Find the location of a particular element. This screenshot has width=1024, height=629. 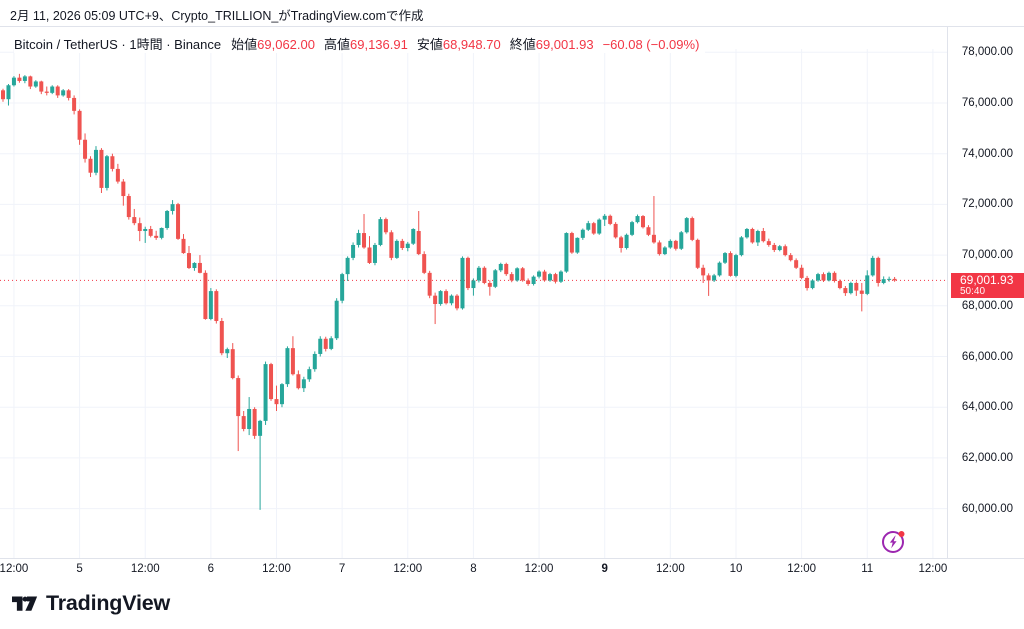

time-axis-label: 7 is located at coordinates (342, 569).